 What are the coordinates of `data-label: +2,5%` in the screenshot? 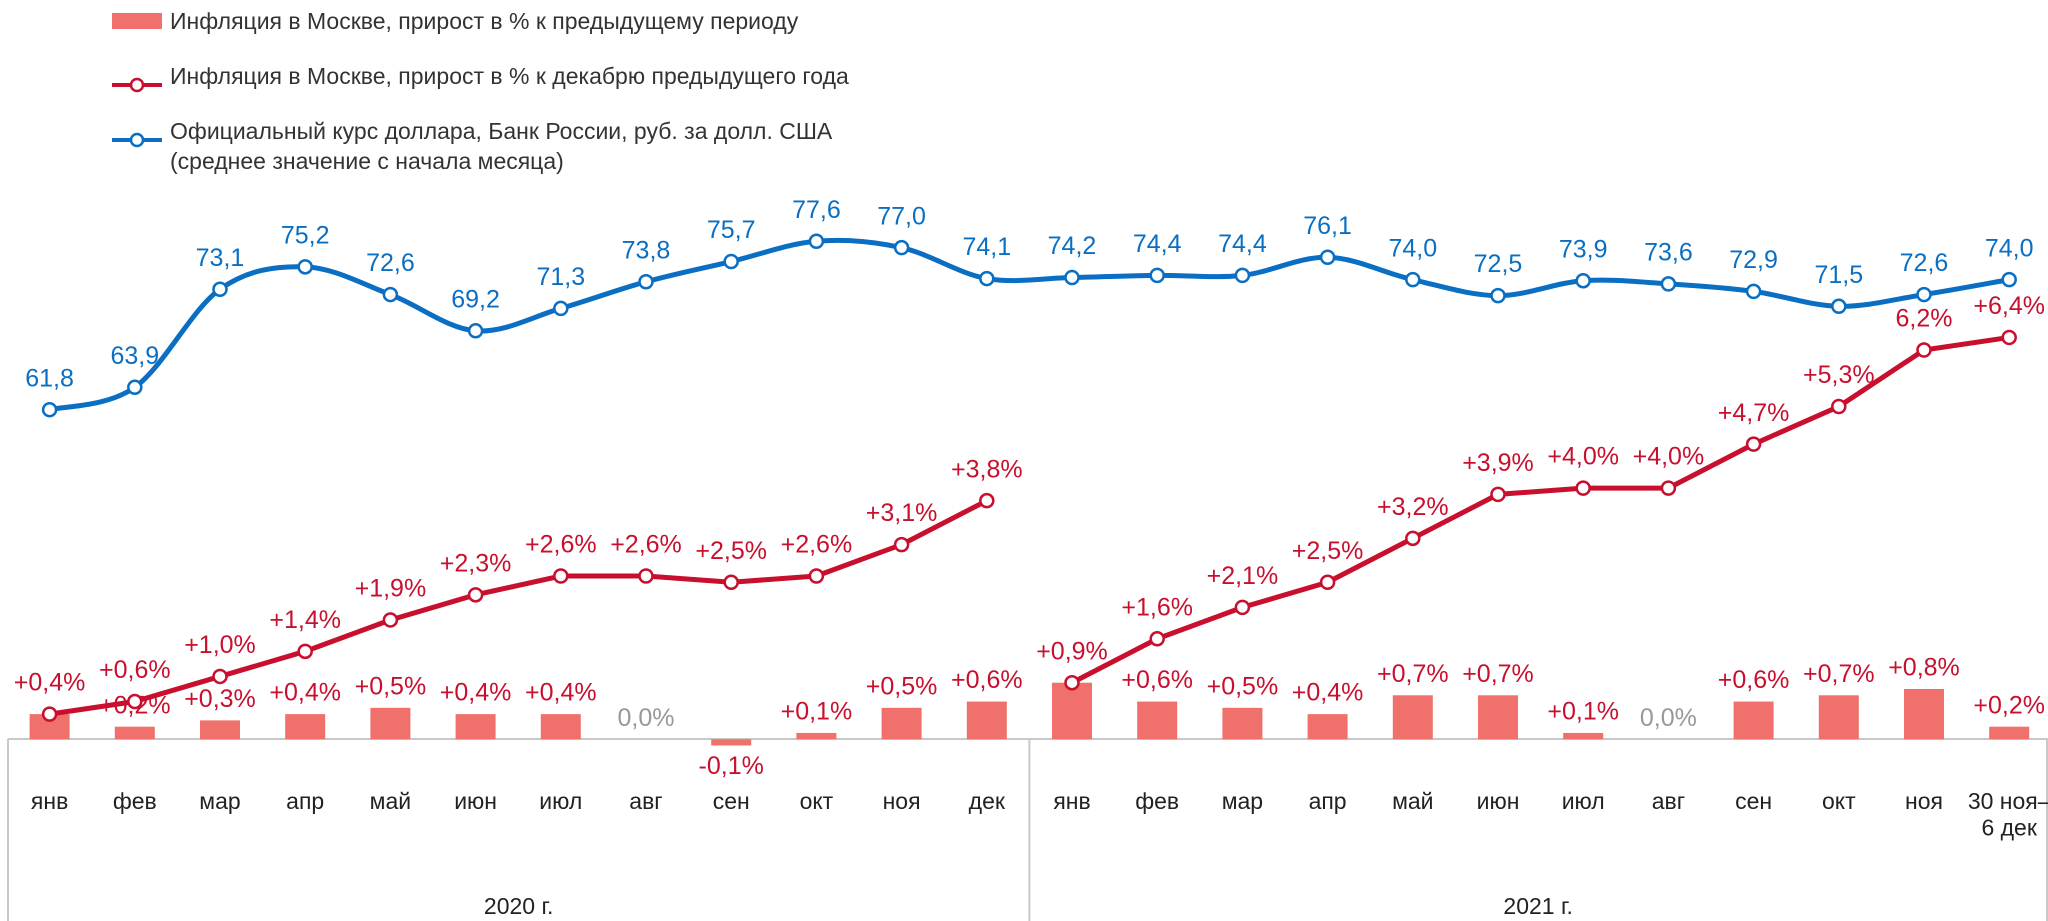 It's located at (731, 551).